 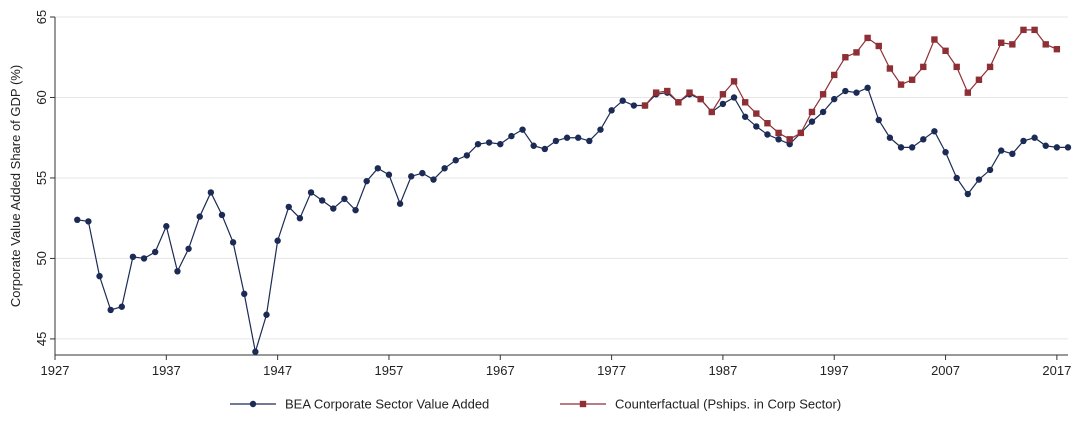 What do you see at coordinates (945, 370) in the screenshot?
I see `x-tick-label: 2007` at bounding box center [945, 370].